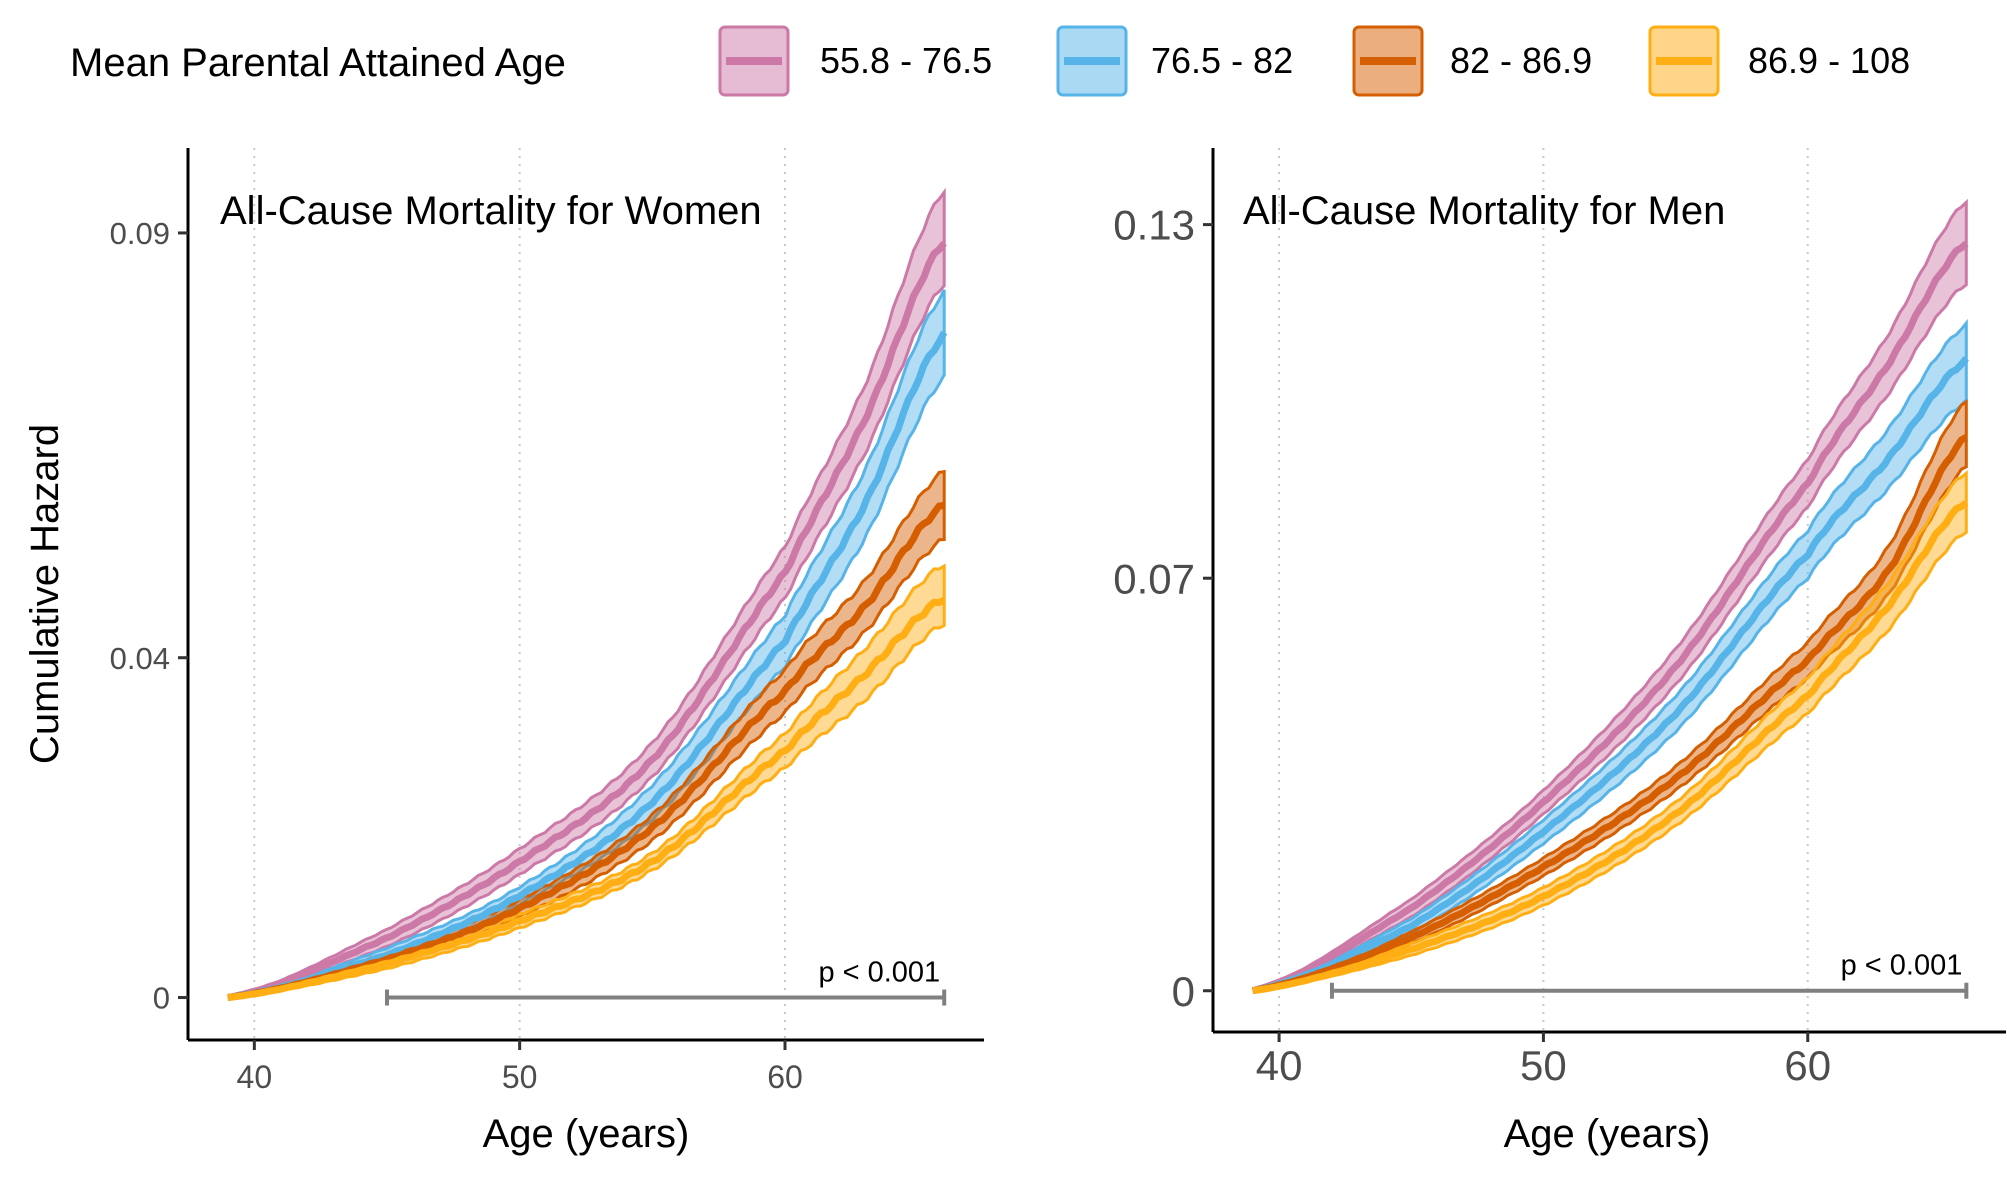  What do you see at coordinates (1607, 1134) in the screenshot?
I see `men-x-axis-title: Age (years)` at bounding box center [1607, 1134].